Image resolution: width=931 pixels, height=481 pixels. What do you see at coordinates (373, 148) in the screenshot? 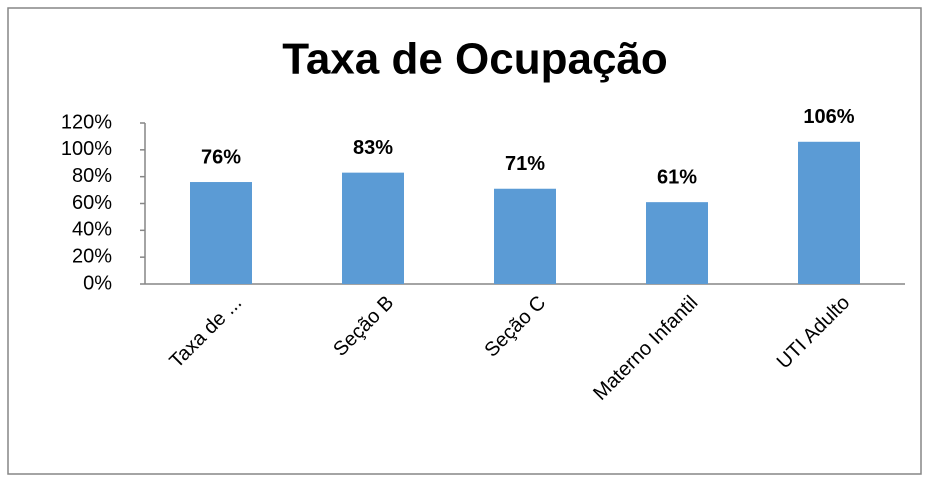
I see `data-label: 83%` at bounding box center [373, 148].